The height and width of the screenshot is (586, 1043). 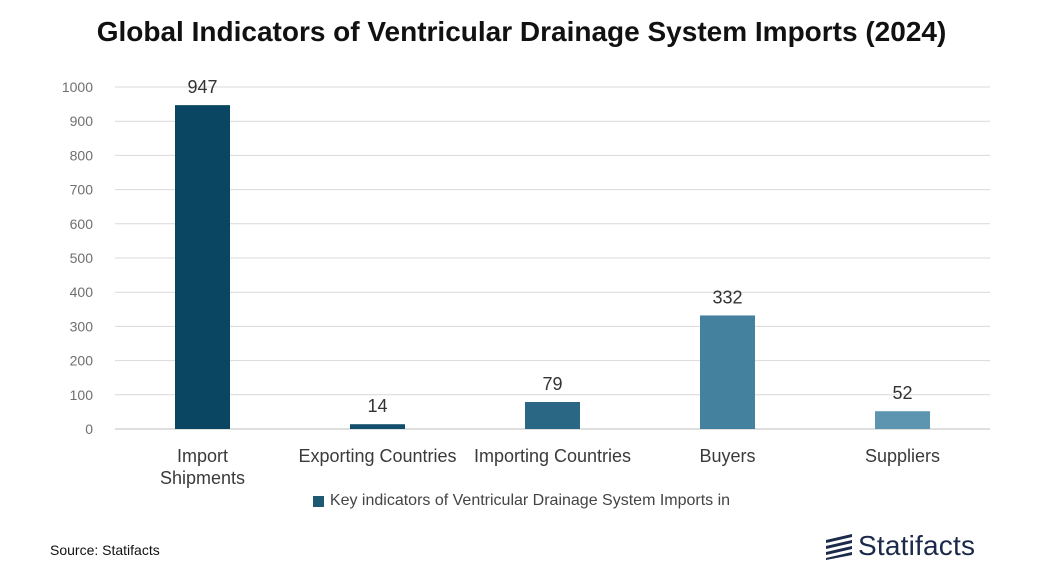 I want to click on y-tick-label: 100, so click(x=82, y=395).